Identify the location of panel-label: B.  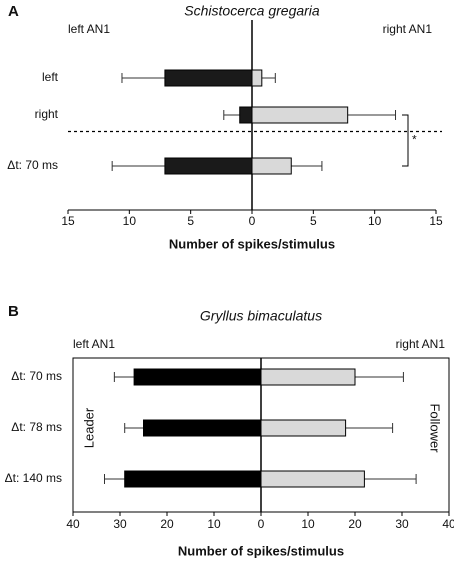
(13, 311).